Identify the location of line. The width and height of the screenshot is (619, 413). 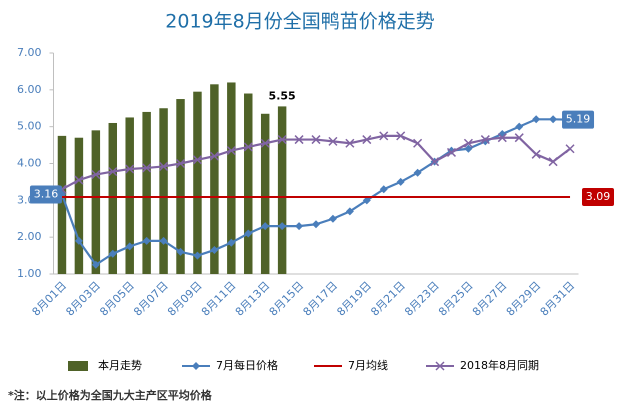
(316, 162).